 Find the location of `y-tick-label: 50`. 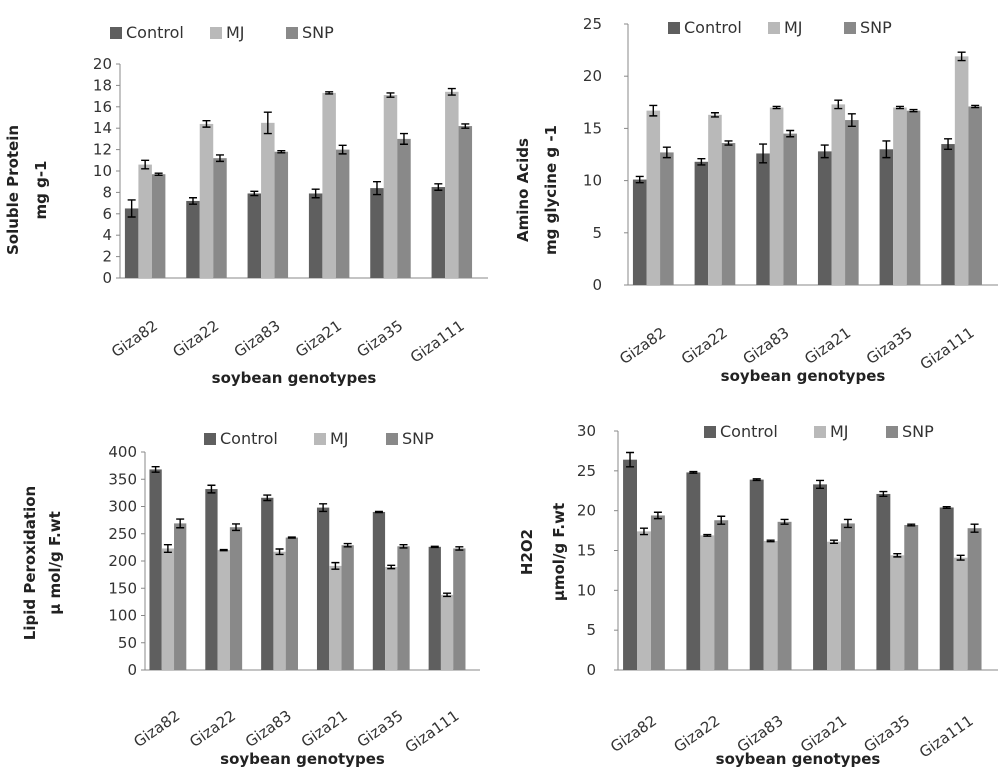

y-tick-label: 50 is located at coordinates (127, 643).